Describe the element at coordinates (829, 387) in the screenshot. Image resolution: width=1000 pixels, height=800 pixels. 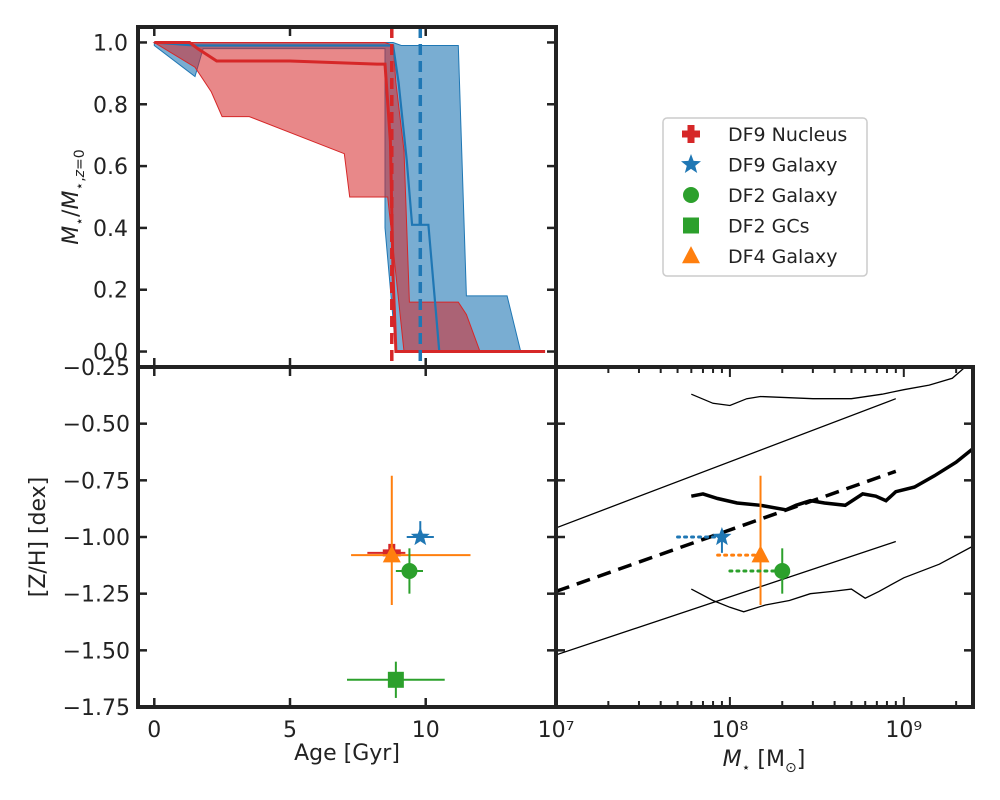
I see `upper-envelope-line` at that location.